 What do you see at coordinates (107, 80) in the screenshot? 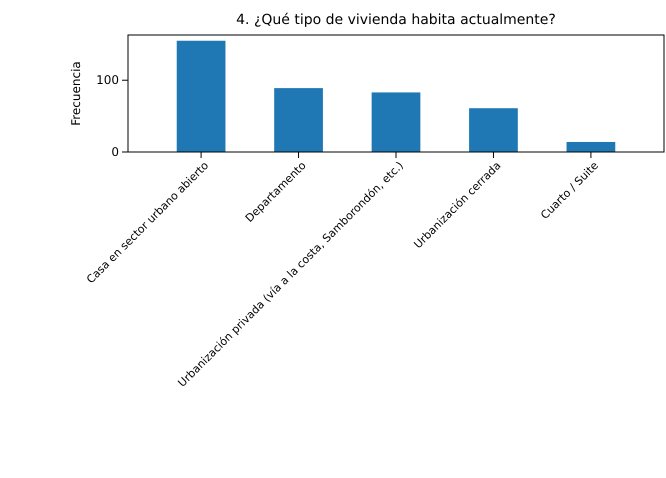
I see `y-tick-label: 100` at bounding box center [107, 80].